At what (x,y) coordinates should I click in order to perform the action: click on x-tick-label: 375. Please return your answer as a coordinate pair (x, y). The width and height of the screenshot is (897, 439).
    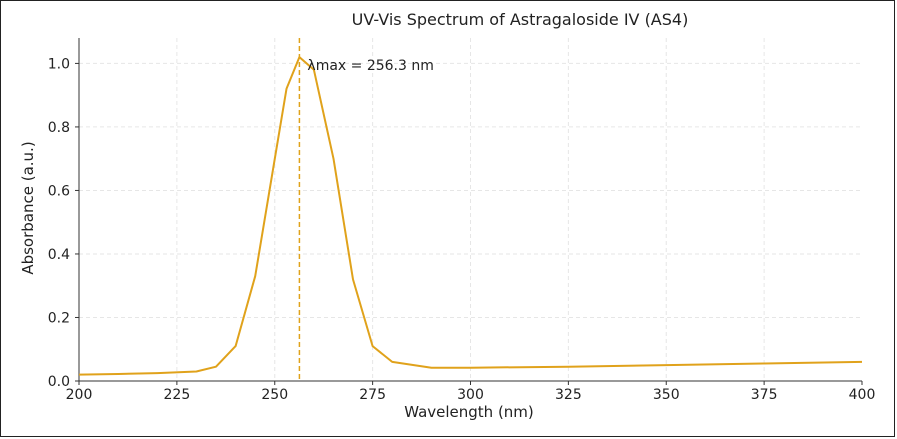
    Looking at the image, I should click on (764, 395).